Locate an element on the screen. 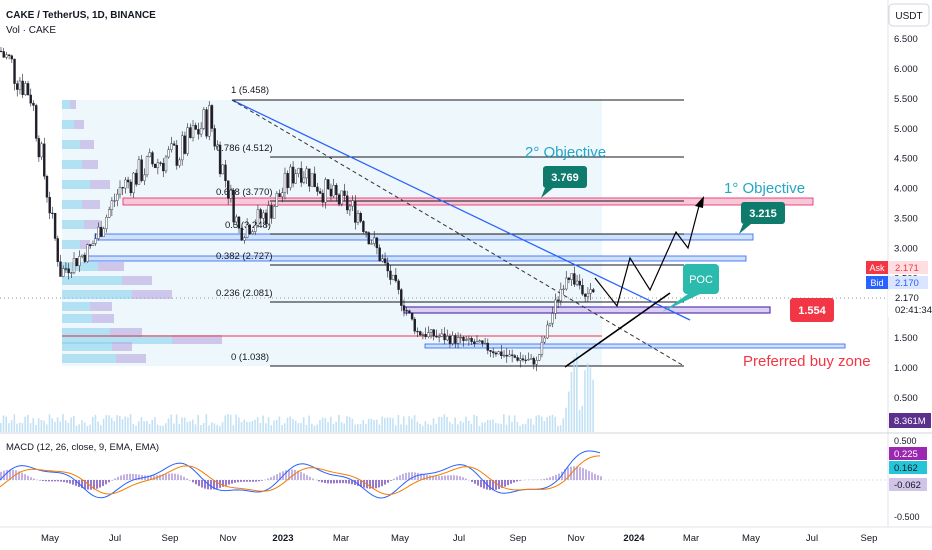 The height and width of the screenshot is (550, 932). time-tick-label: 2023 is located at coordinates (282, 538).